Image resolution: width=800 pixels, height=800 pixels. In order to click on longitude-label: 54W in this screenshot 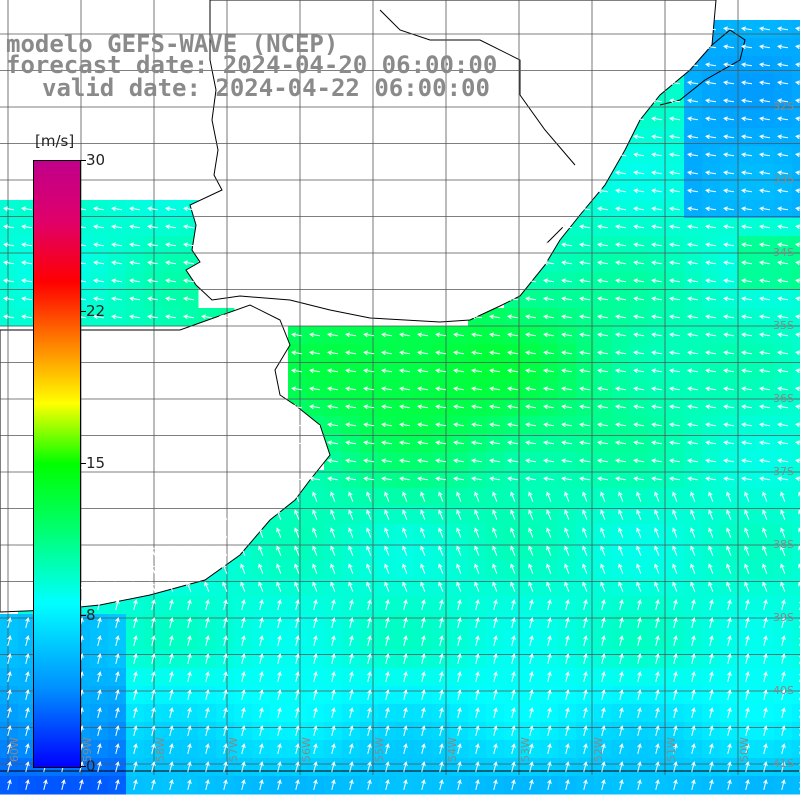, I will do `click(452, 749)`.